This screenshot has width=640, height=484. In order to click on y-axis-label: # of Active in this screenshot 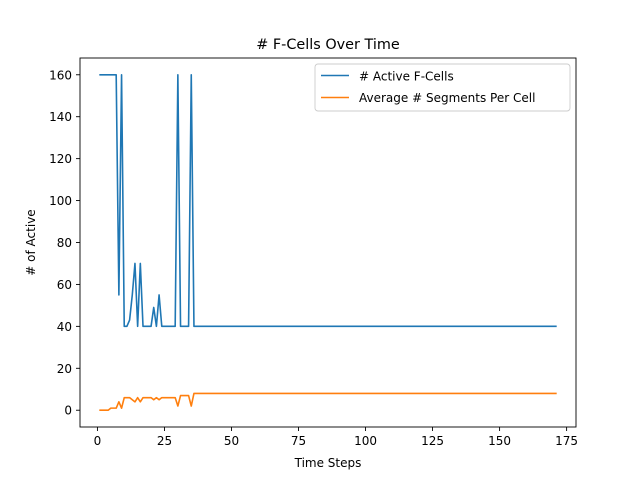, I will do `click(31, 242)`.